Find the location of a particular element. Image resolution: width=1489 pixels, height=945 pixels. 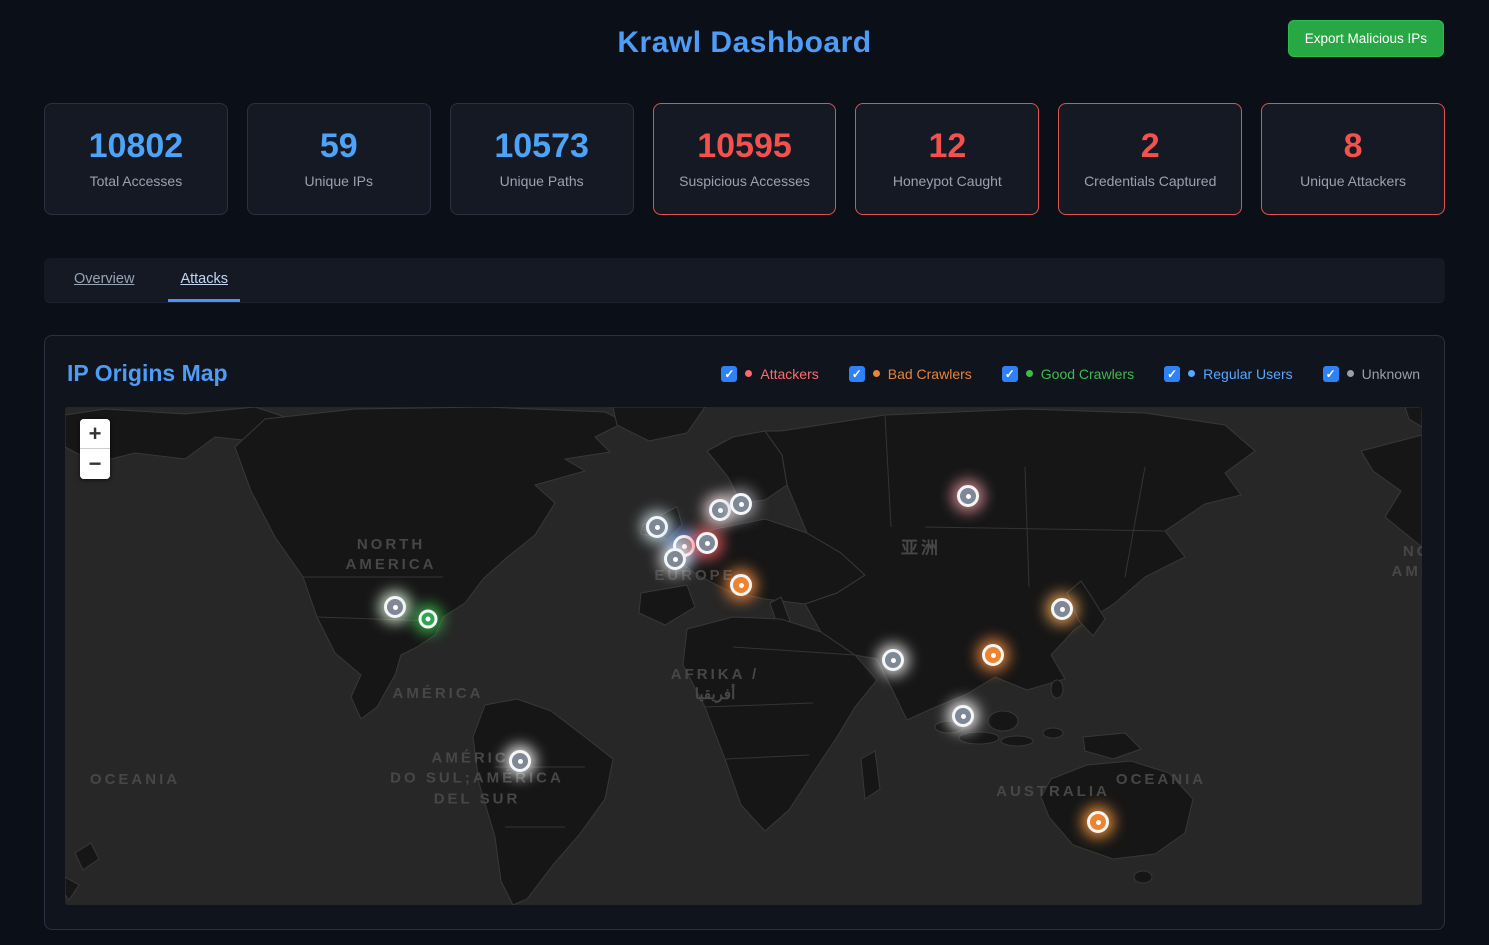

map-marker-good-crawler is located at coordinates (428, 619).